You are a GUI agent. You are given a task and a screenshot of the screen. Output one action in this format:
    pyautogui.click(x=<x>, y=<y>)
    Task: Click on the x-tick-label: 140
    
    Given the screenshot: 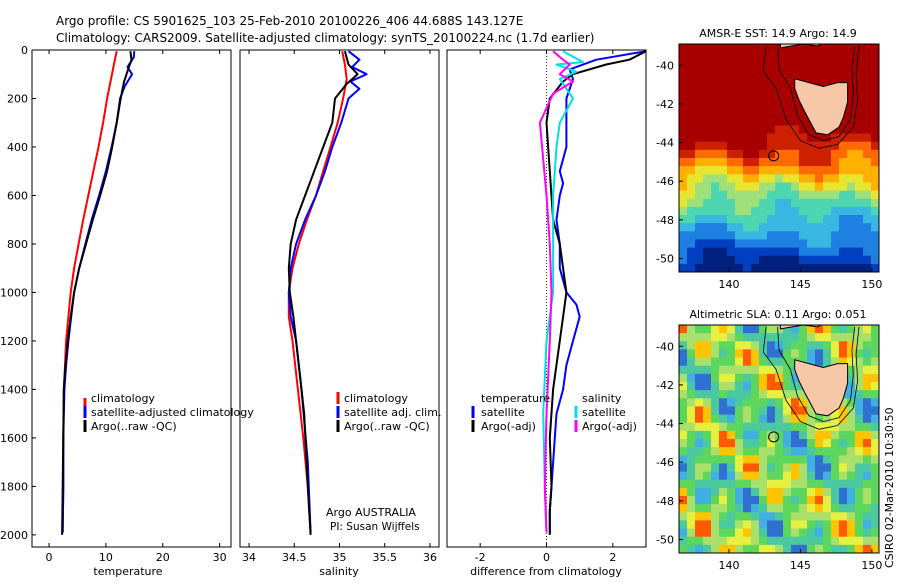 What is the action you would take?
    pyautogui.click(x=729, y=284)
    